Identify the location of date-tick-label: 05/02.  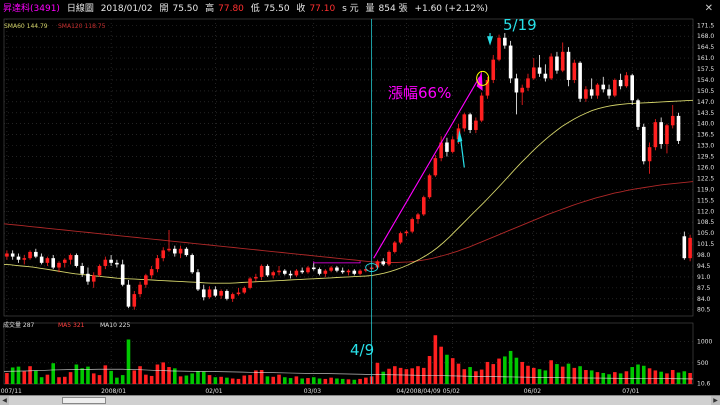
(451, 391).